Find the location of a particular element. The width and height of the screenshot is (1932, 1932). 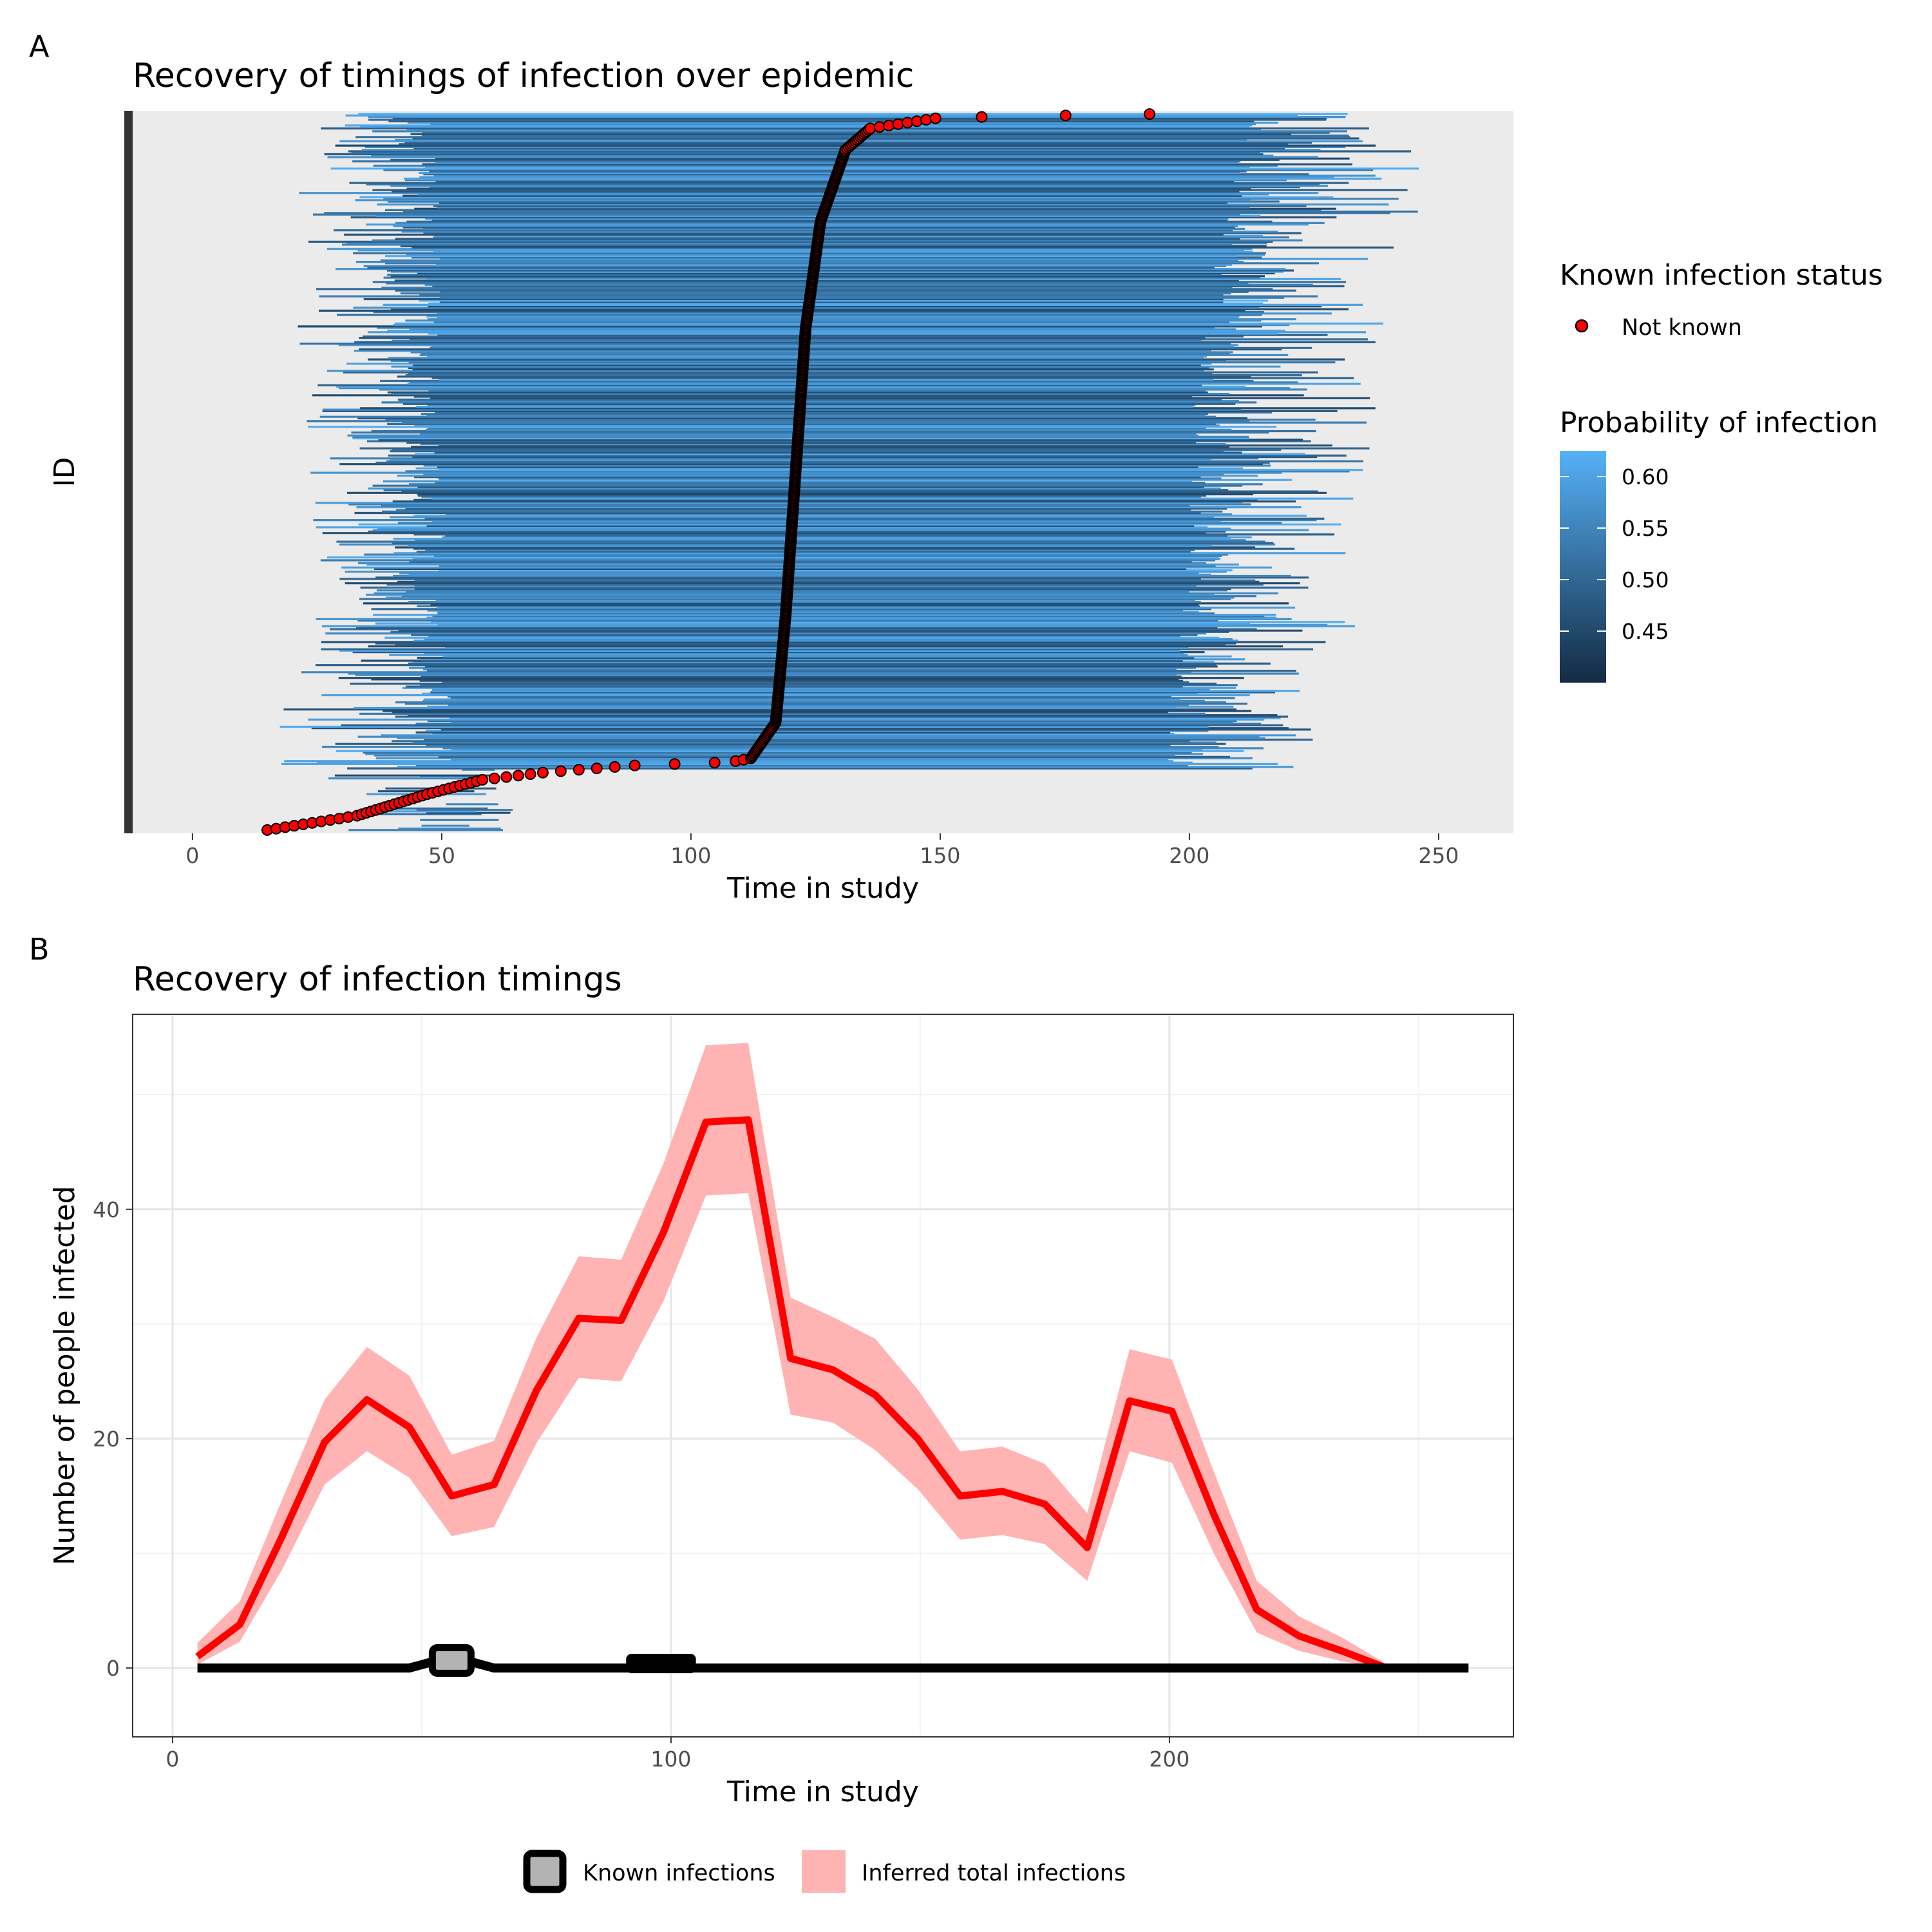

colorbar-tick-label: 0.60 is located at coordinates (1645, 477).